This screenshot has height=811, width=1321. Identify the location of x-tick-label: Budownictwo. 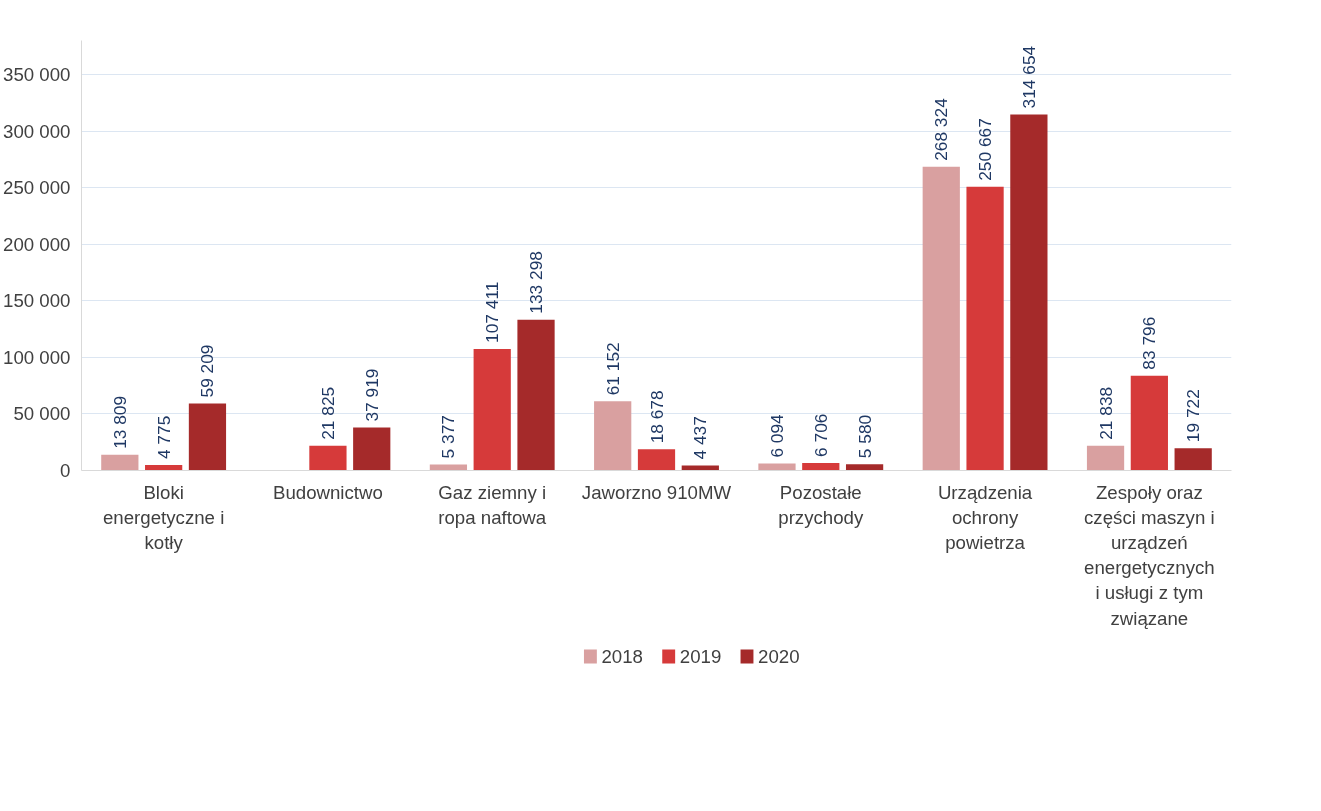
(327, 492).